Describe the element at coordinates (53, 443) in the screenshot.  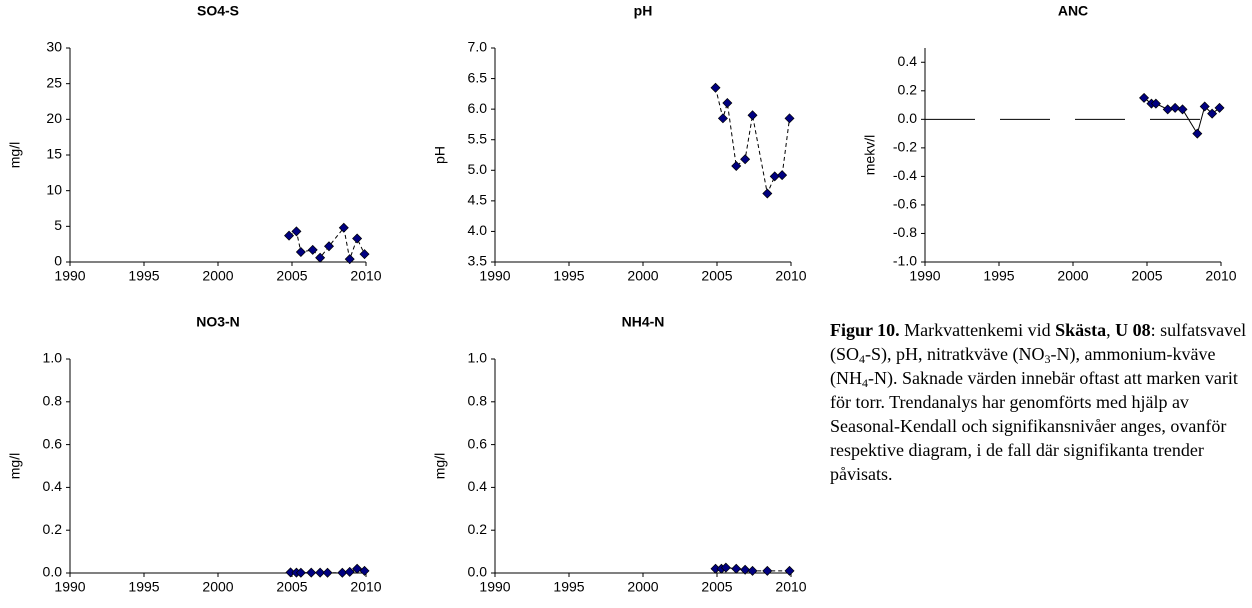
I see `y-tick-label: 0.6` at that location.